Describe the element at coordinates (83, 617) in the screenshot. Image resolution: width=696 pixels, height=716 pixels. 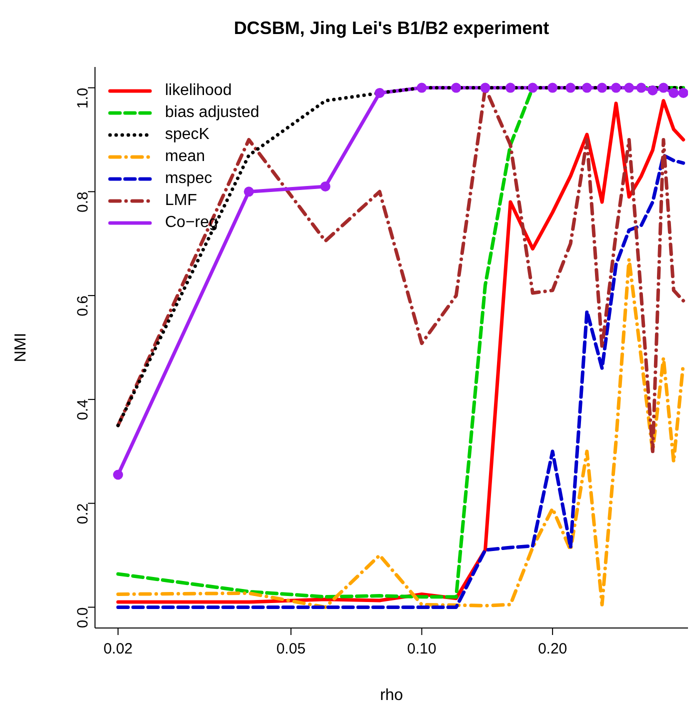
I see `y-tick-label: 0.0` at that location.